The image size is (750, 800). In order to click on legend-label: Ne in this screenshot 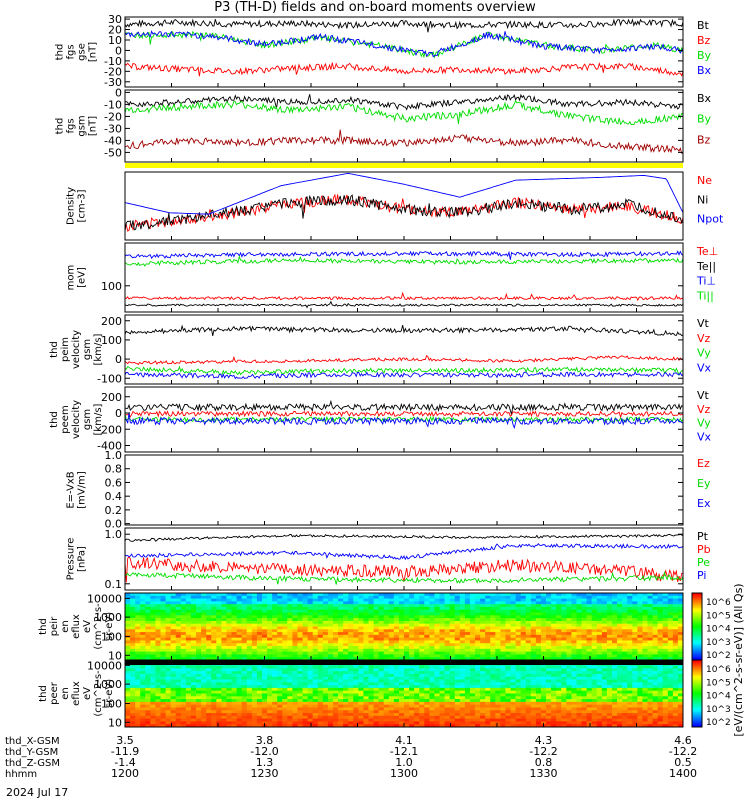, I will do `click(704, 180)`.